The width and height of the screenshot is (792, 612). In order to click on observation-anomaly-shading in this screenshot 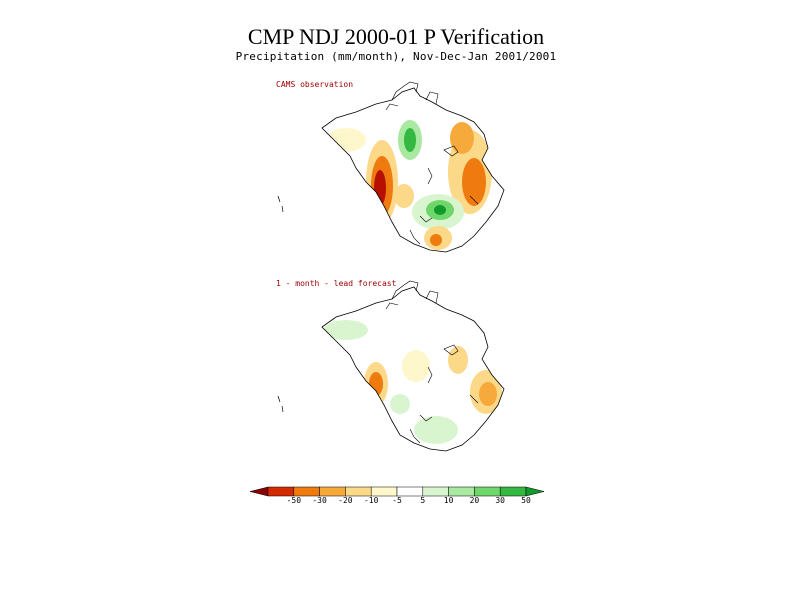, I will do `click(413, 170)`.